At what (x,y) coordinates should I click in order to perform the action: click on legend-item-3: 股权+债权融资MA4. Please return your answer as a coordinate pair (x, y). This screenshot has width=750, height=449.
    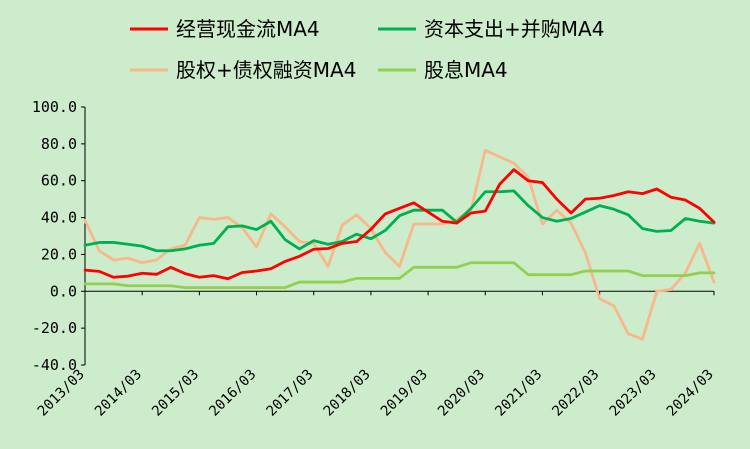
    Looking at the image, I should click on (243, 70).